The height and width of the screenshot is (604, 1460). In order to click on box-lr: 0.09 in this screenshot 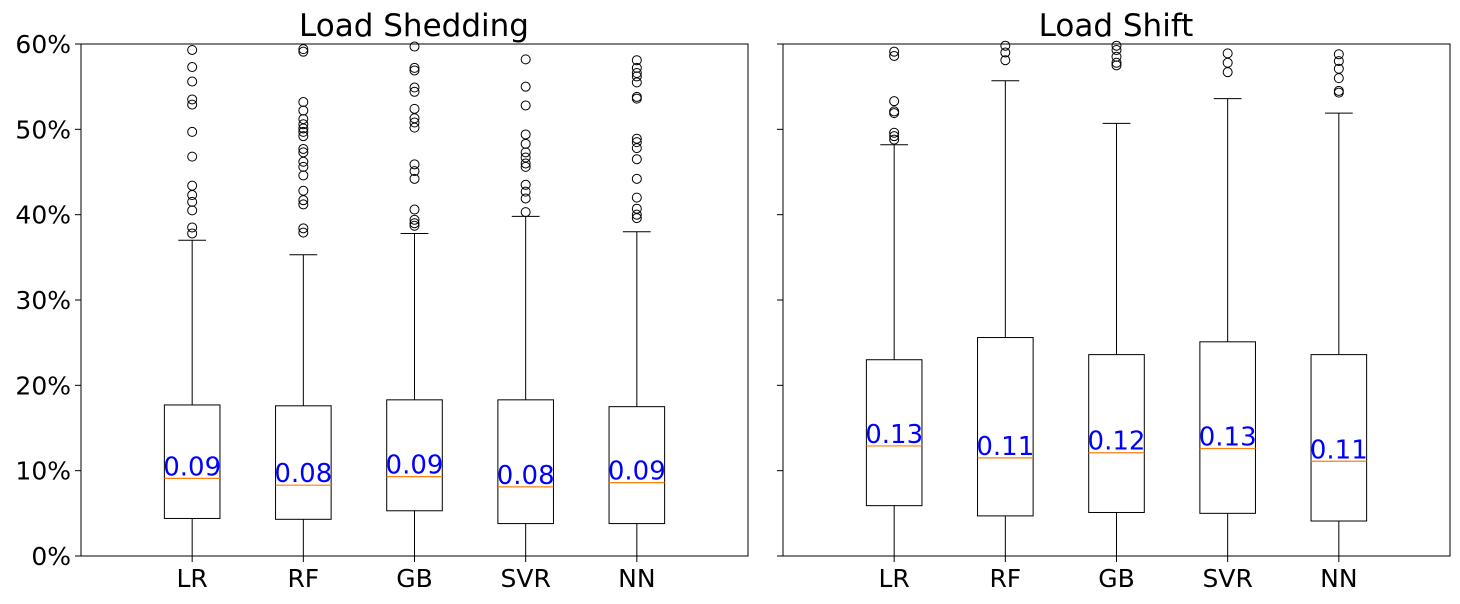, I will do `click(192, 300)`.